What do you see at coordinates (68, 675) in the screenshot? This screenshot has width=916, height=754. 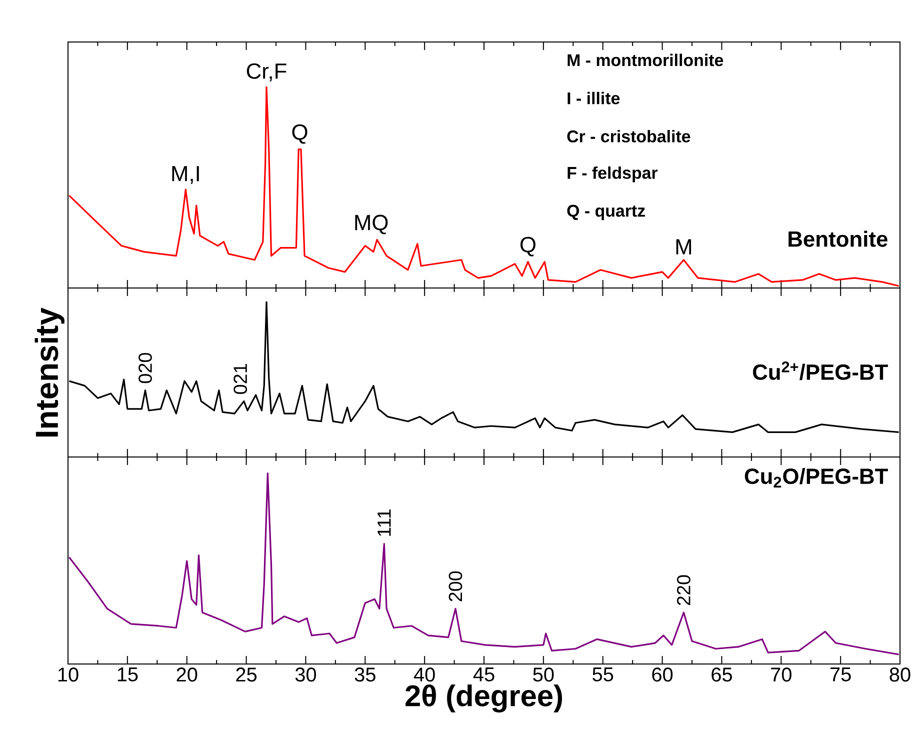 I see `x-tick-label: 10` at bounding box center [68, 675].